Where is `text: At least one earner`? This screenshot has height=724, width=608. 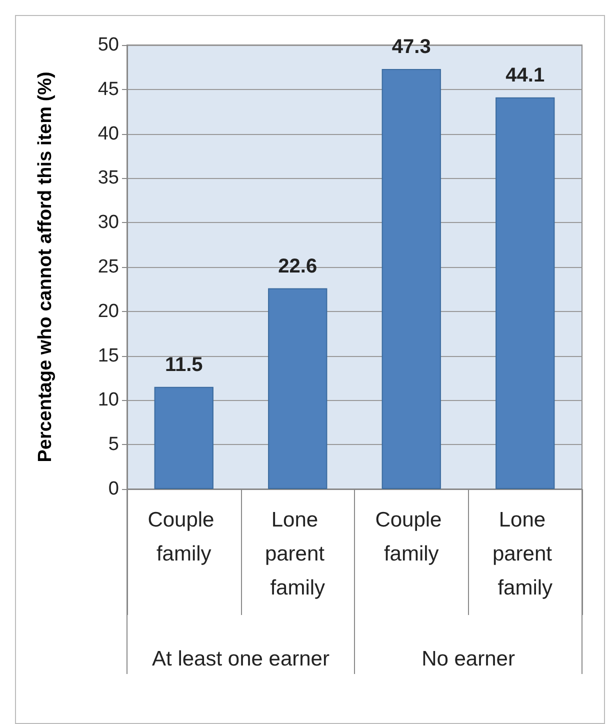
text: At least one earner is located at coordinates (241, 659).